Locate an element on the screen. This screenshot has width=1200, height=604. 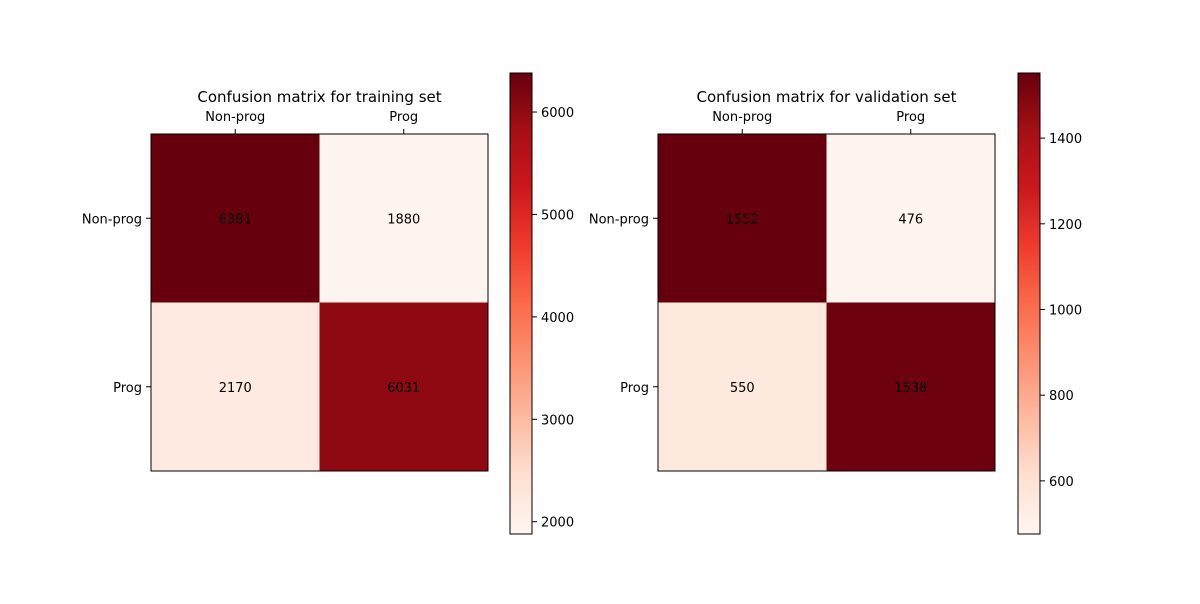
colorbar-tick-label: 1400 is located at coordinates (1065, 139).